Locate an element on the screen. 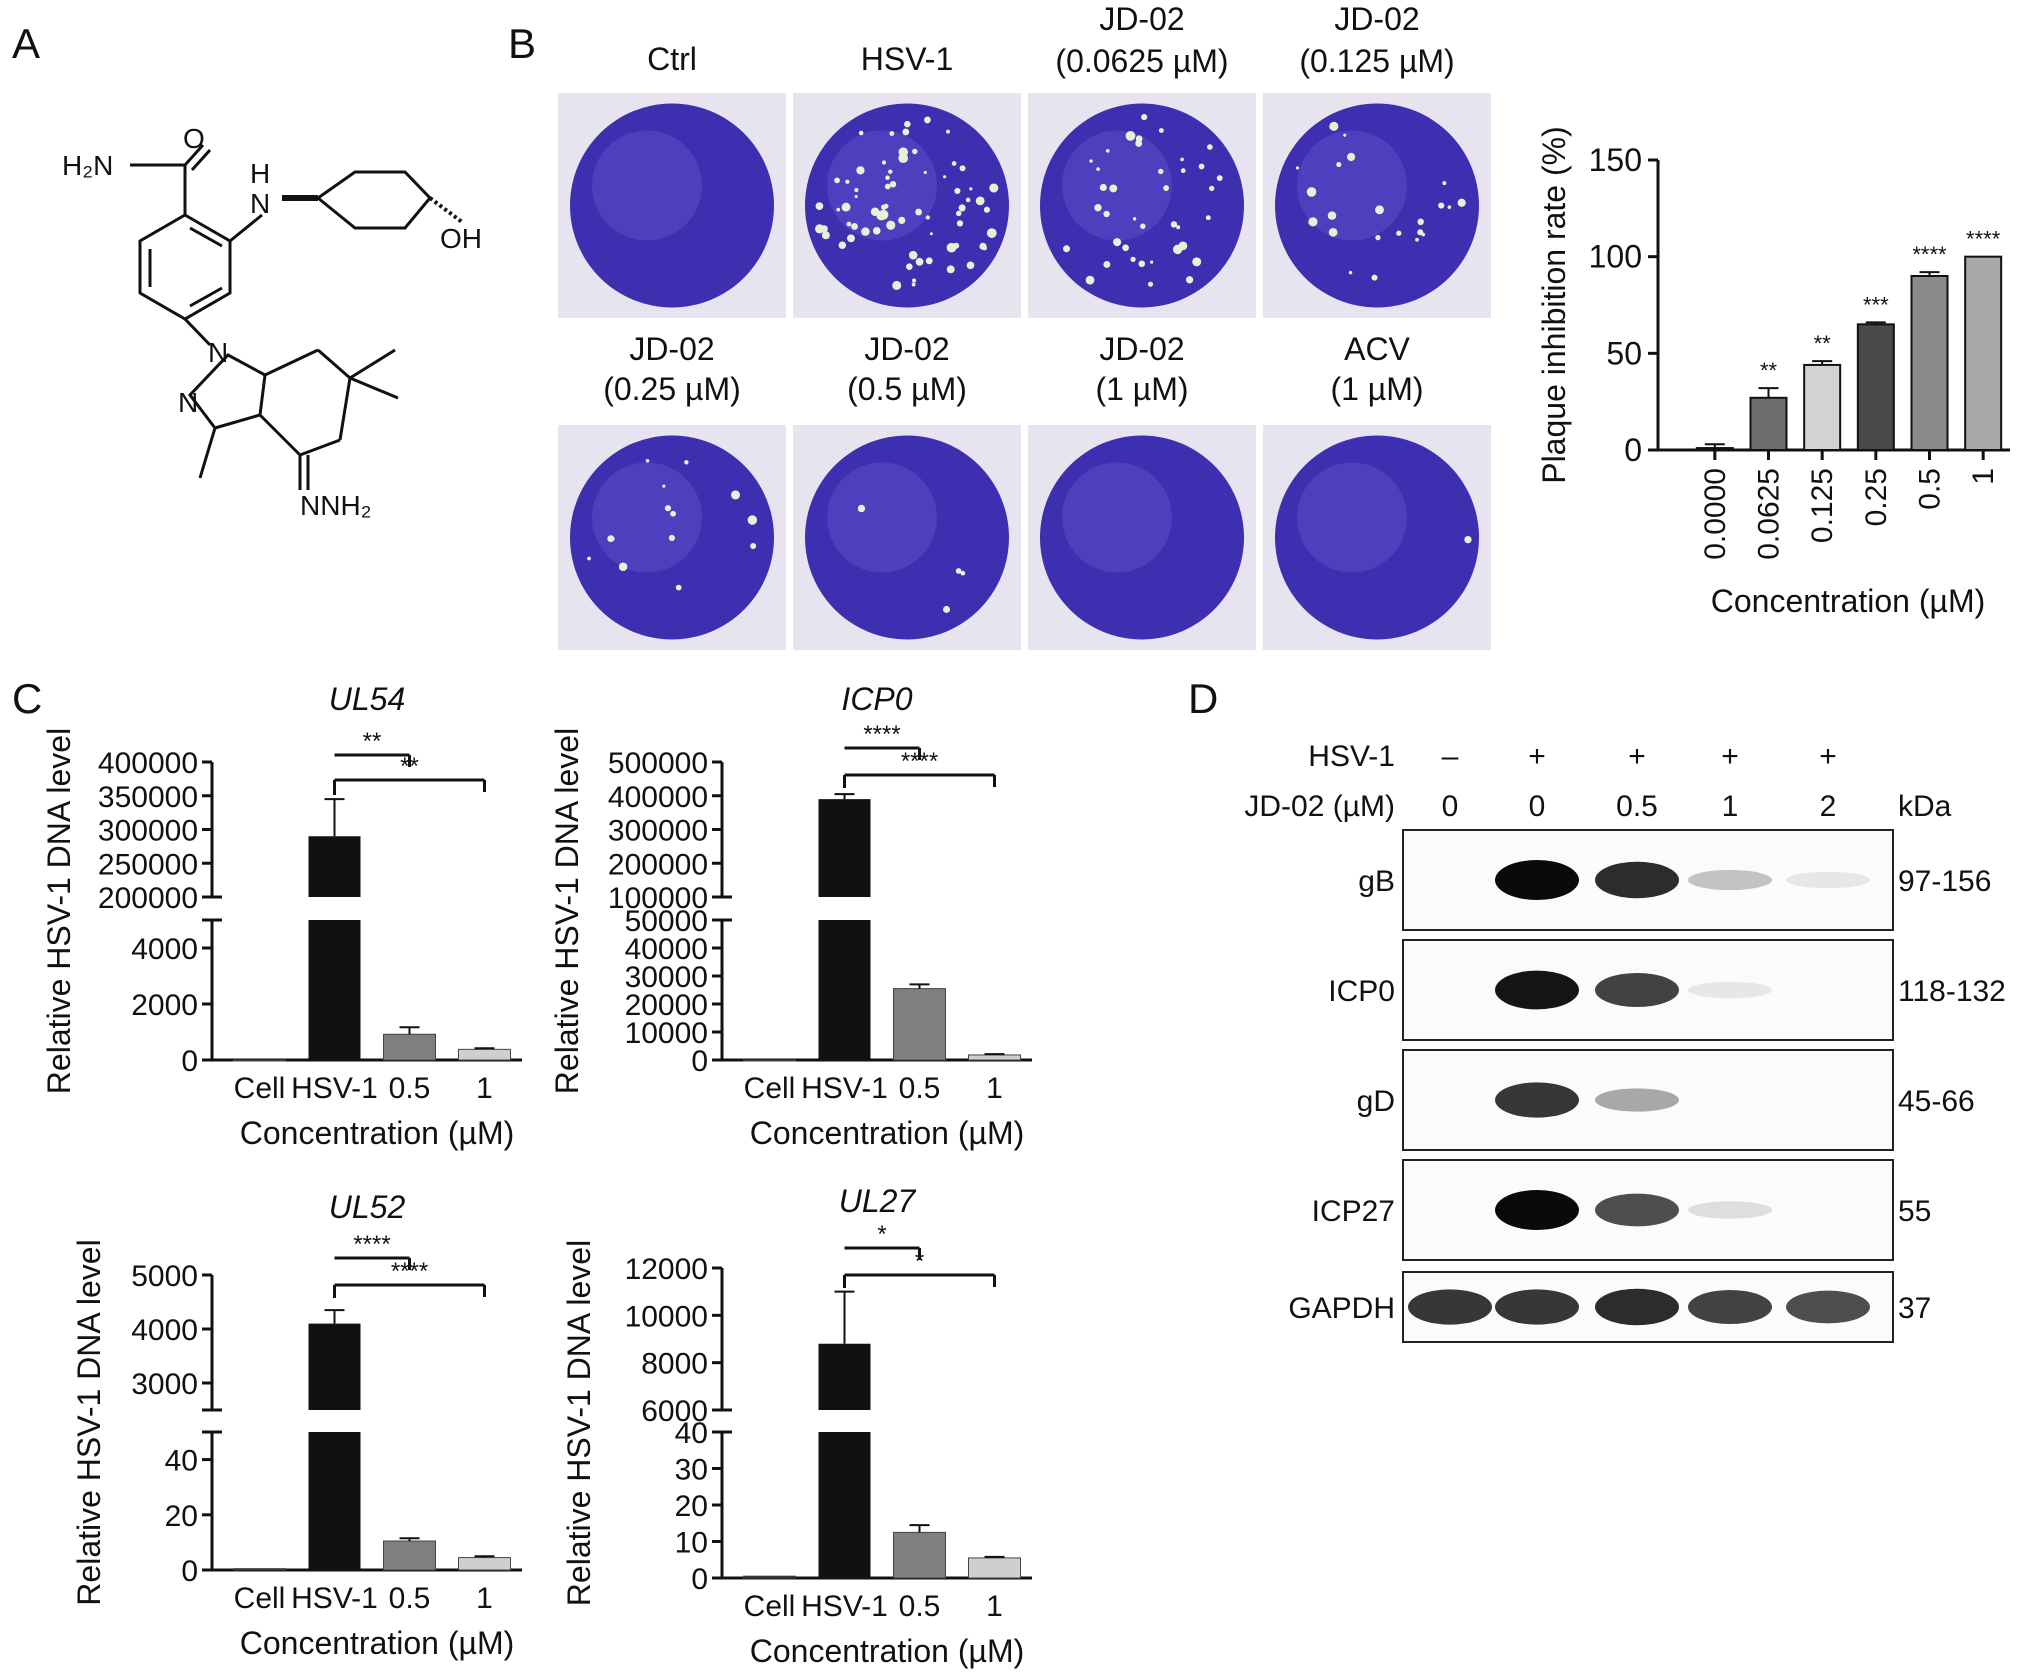 The width and height of the screenshot is (2032, 1673). jd02-lane-value: 0 is located at coordinates (1450, 806).